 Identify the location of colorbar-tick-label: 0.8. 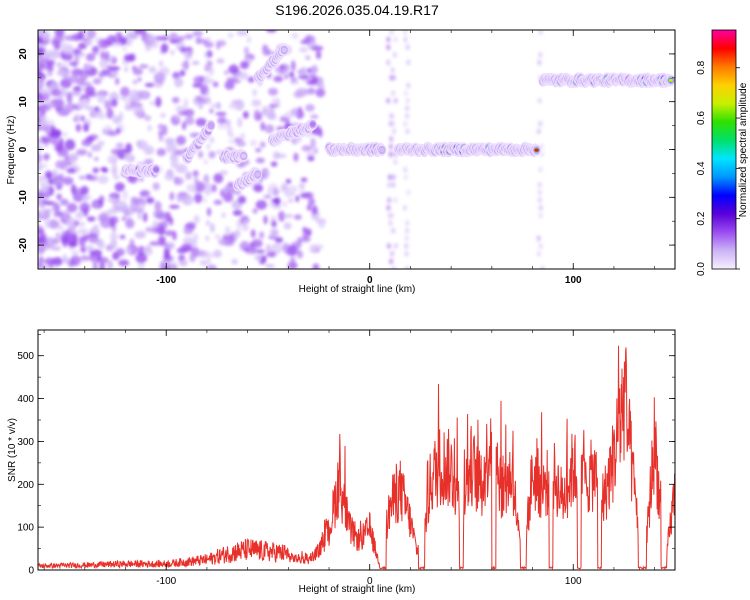
(701, 67).